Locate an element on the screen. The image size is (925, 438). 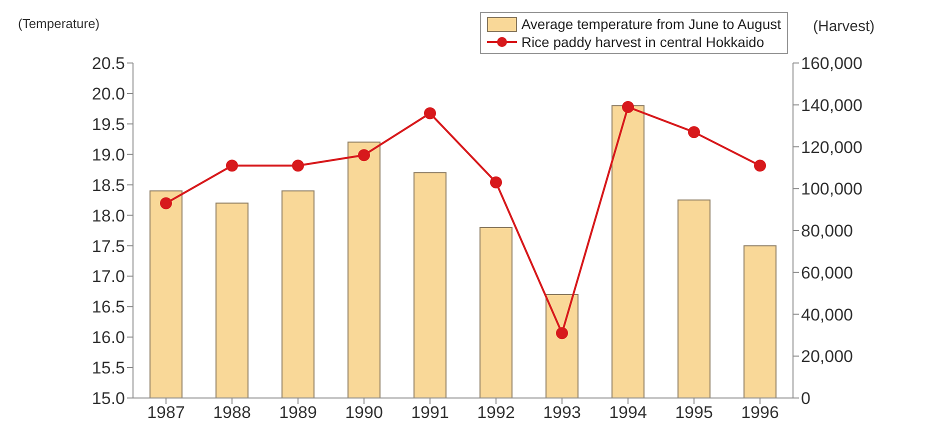
y-tick-label: 15.5 is located at coordinates (108, 368).